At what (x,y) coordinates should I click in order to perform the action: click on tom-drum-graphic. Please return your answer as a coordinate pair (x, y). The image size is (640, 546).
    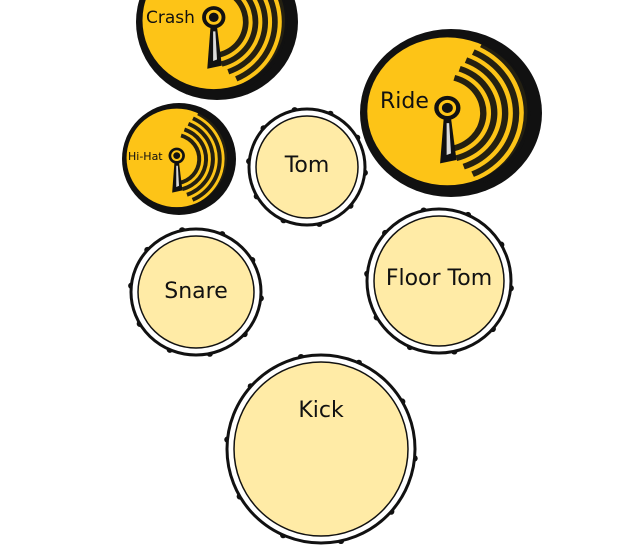
    Looking at the image, I should click on (307, 167).